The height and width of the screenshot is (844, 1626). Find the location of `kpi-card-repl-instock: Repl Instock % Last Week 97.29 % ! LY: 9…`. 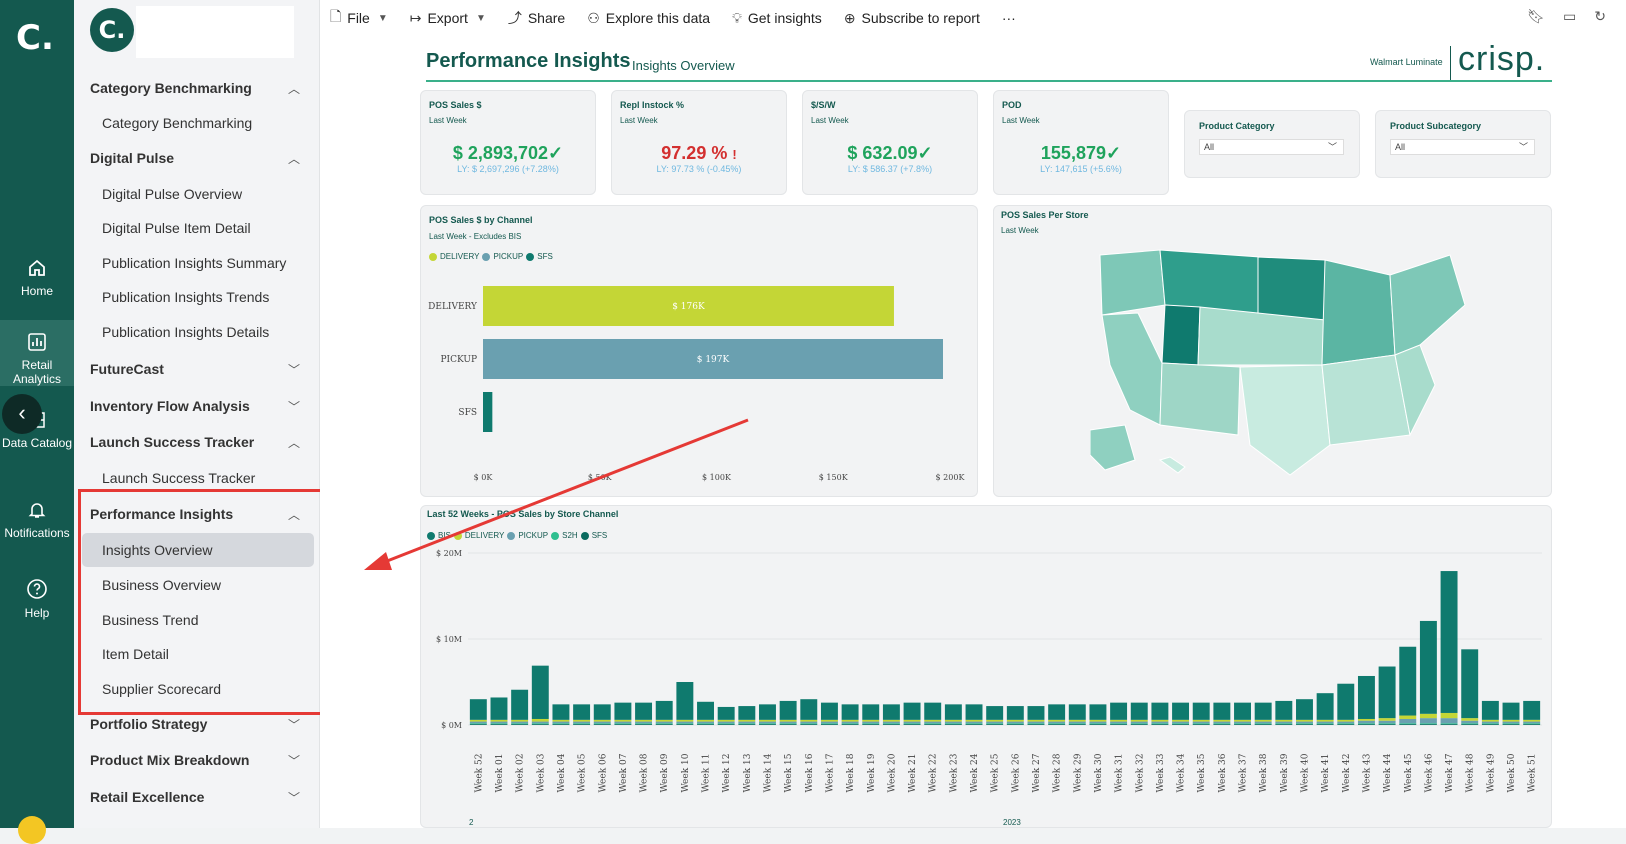

kpi-card-repl-instock: Repl Instock % Last Week 97.29 % ! LY: 9… is located at coordinates (699, 142).